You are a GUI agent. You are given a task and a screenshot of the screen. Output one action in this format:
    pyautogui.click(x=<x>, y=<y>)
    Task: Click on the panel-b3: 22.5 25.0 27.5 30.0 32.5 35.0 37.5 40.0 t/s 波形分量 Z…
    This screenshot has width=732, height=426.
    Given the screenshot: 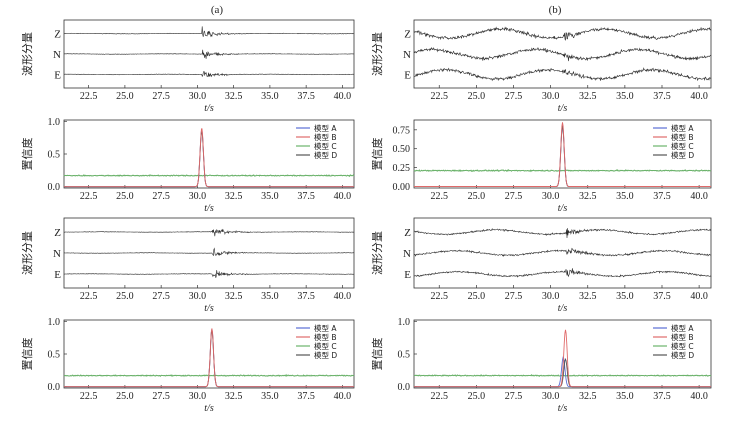 What is the action you would take?
    pyautogui.click(x=541, y=265)
    